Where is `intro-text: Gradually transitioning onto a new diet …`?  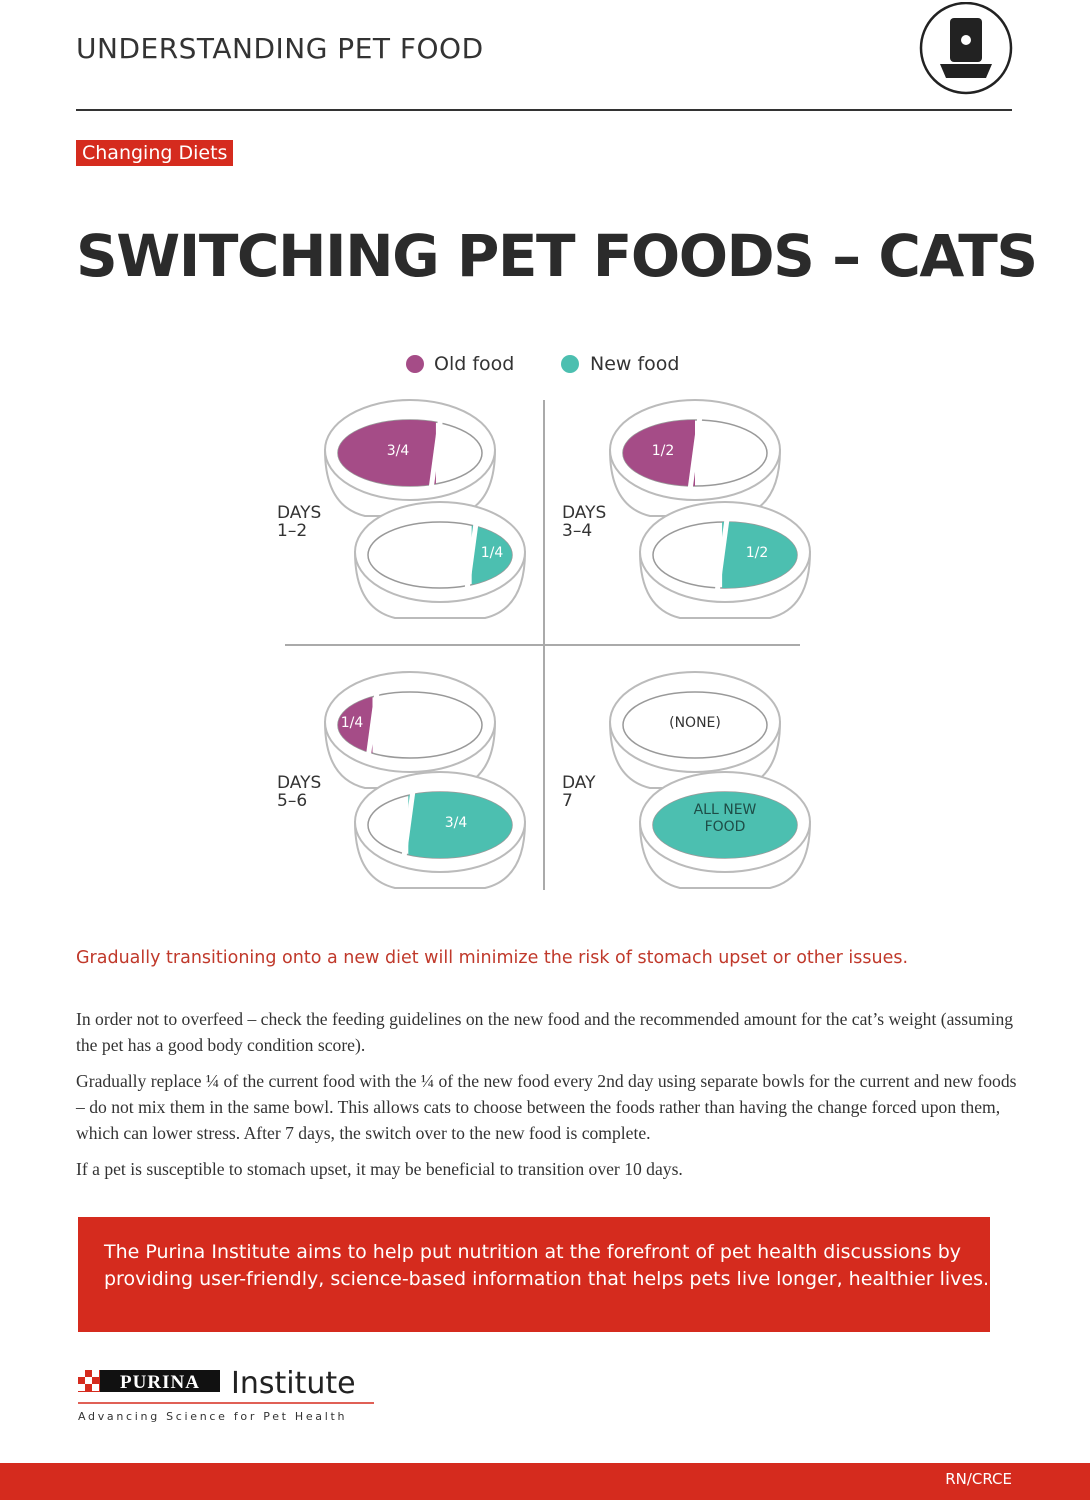
intro-text: Gradually transitioning onto a new diet … is located at coordinates (492, 958).